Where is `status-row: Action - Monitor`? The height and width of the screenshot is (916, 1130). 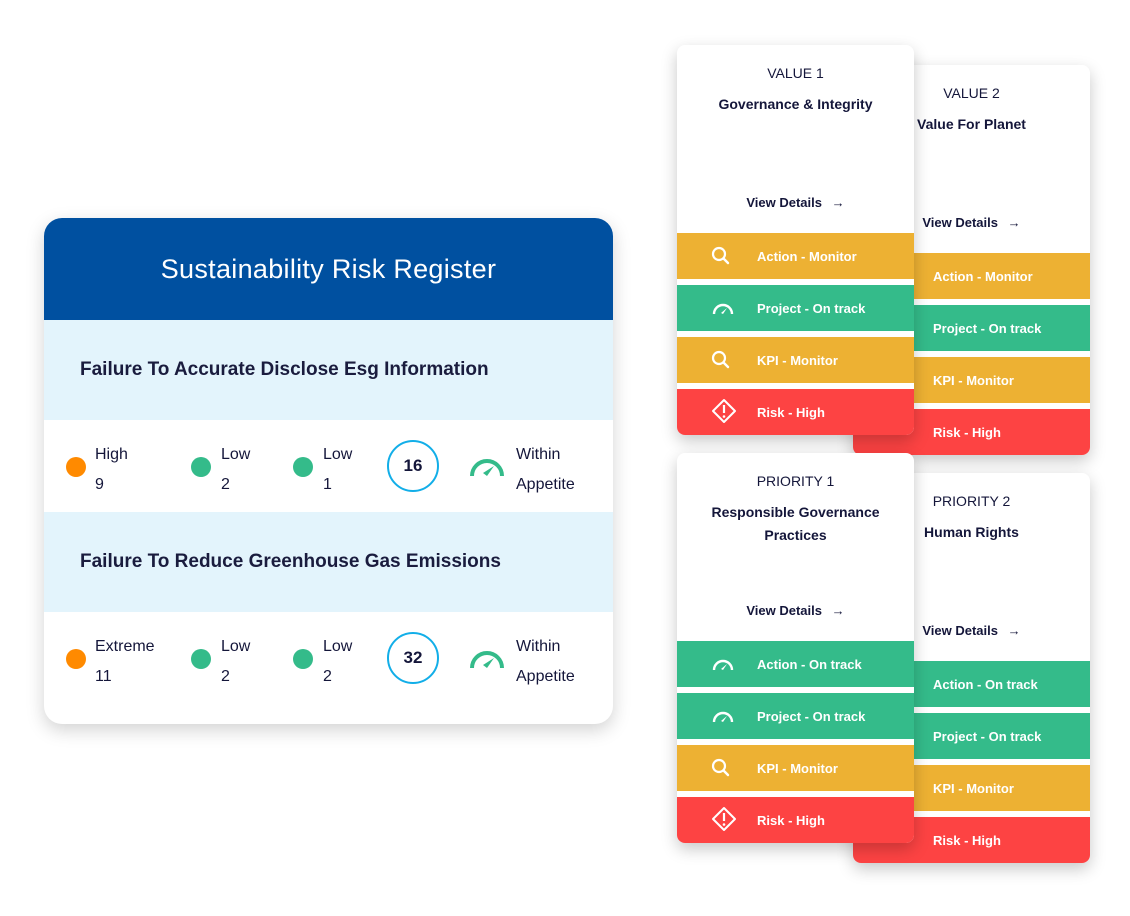 status-row: Action - Monitor is located at coordinates (795, 256).